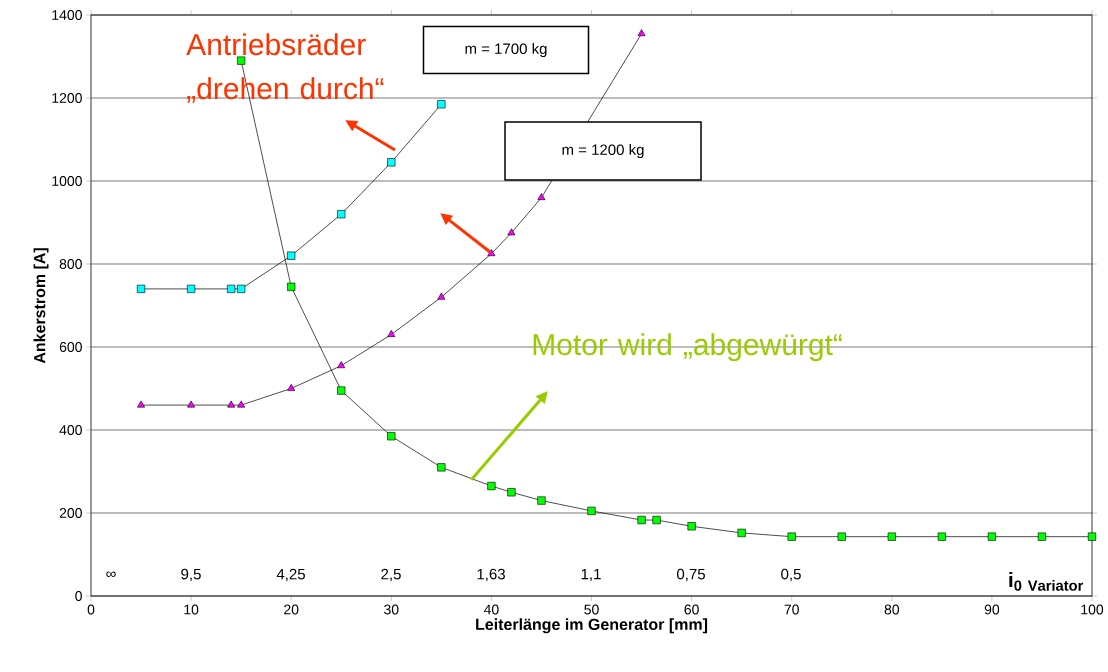 The image size is (1108, 672). I want to click on annotation: 9,5, so click(191, 575).